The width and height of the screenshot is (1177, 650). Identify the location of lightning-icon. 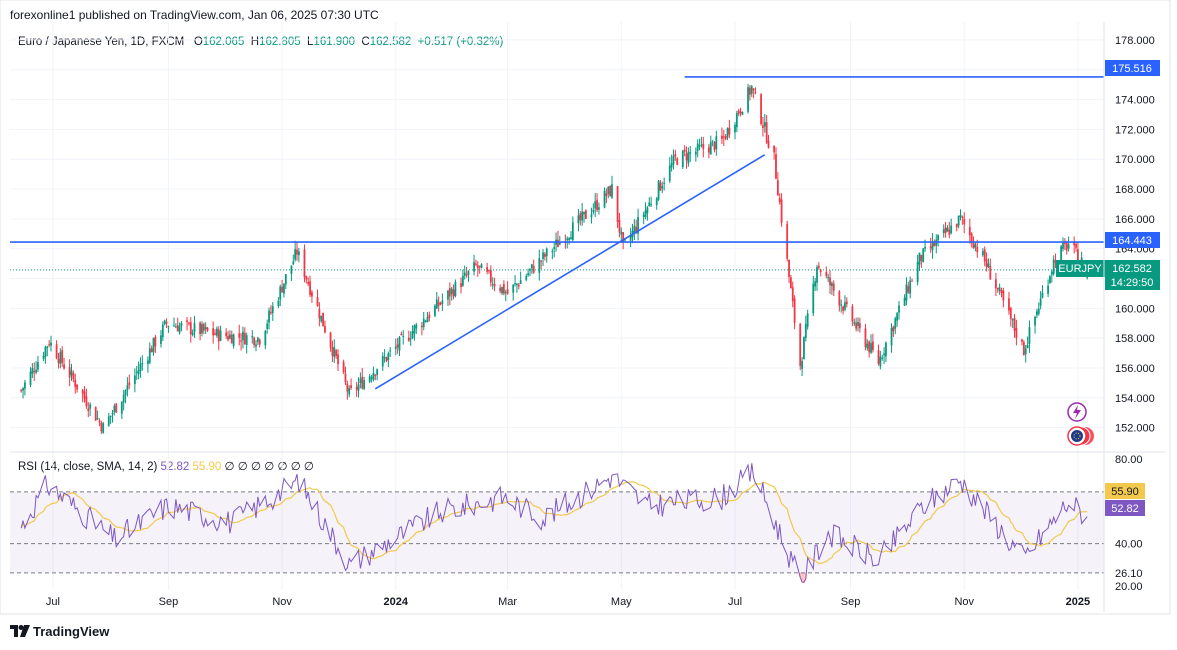
(1077, 412).